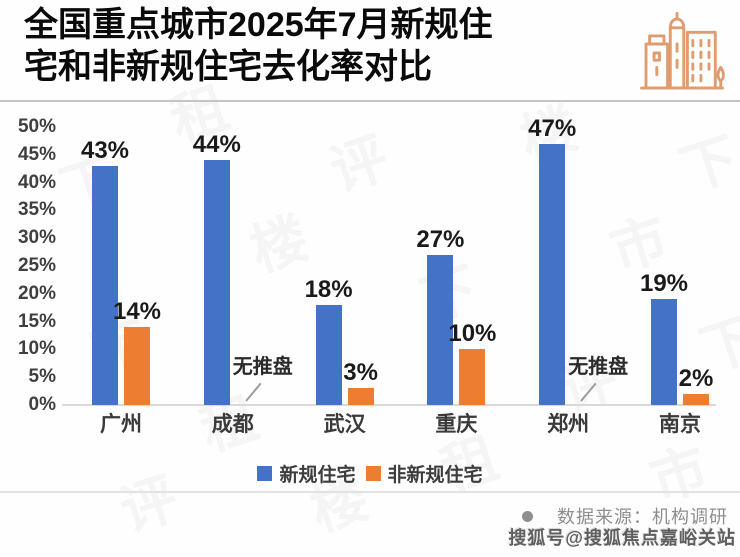  Describe the element at coordinates (472, 334) in the screenshot. I see `bar-value-label: 10%` at that location.